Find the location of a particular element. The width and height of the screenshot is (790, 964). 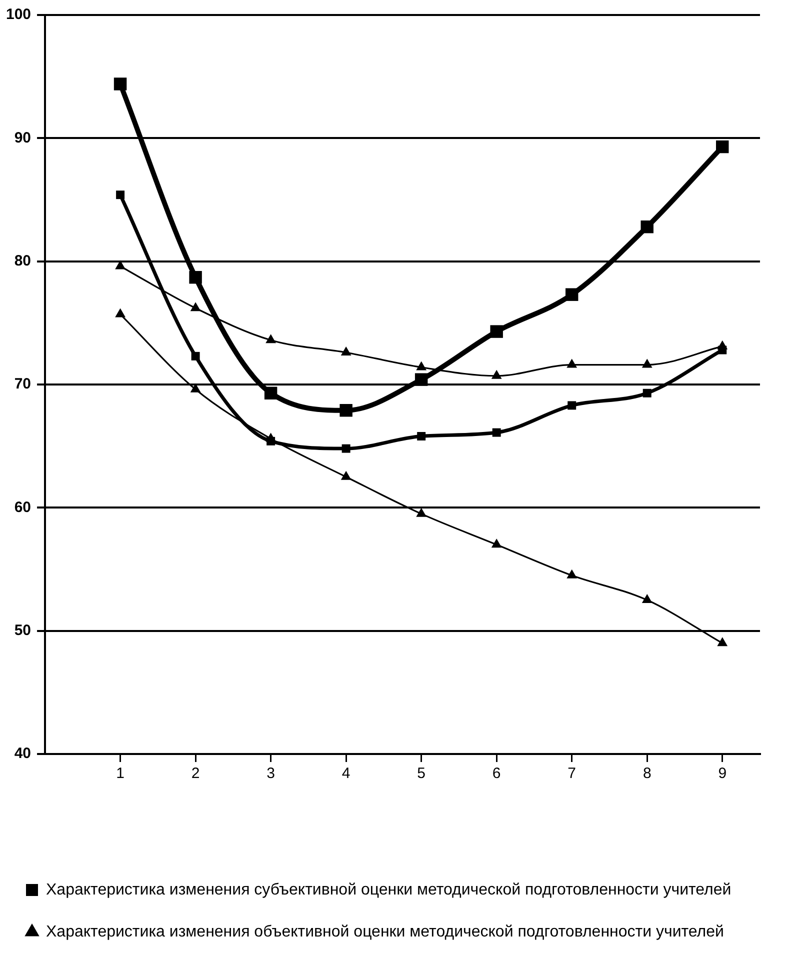

y-tick-label: 40 is located at coordinates (23, 753).